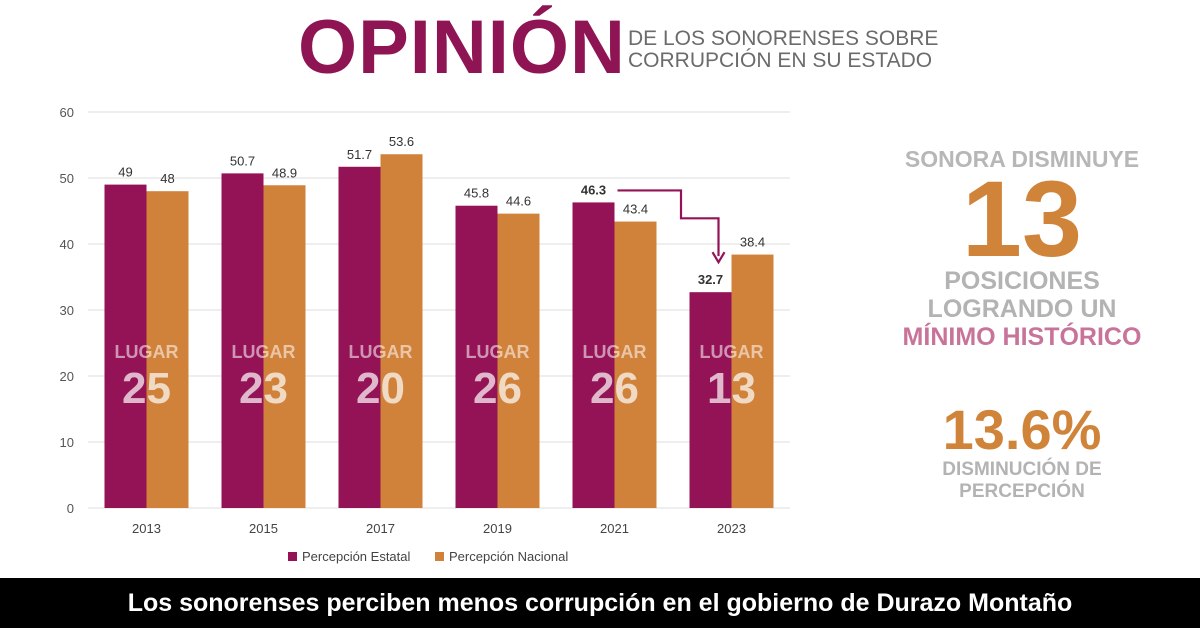 The width and height of the screenshot is (1200, 628). I want to click on lugar-number: 13, so click(731, 388).